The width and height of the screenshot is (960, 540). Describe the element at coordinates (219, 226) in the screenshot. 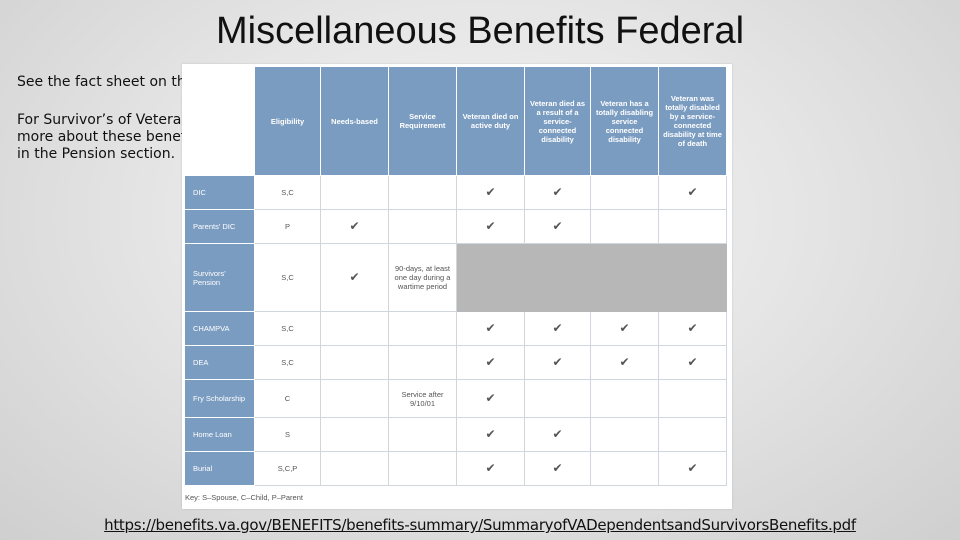

I see `row-label: Parents' DIC` at that location.